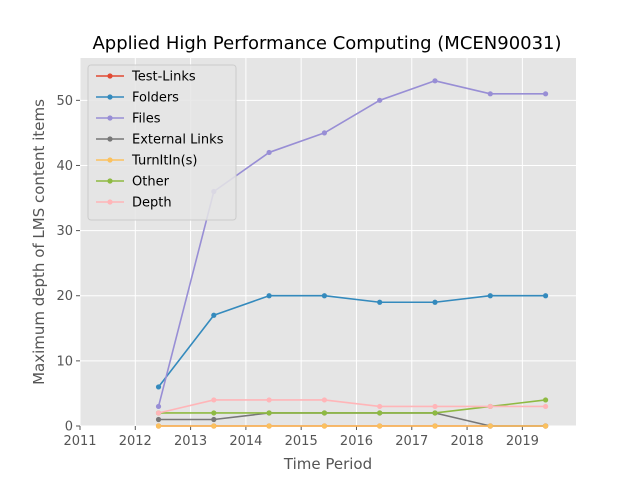 The height and width of the screenshot is (480, 640). I want to click on legend-label: Test-Links, so click(163, 77).